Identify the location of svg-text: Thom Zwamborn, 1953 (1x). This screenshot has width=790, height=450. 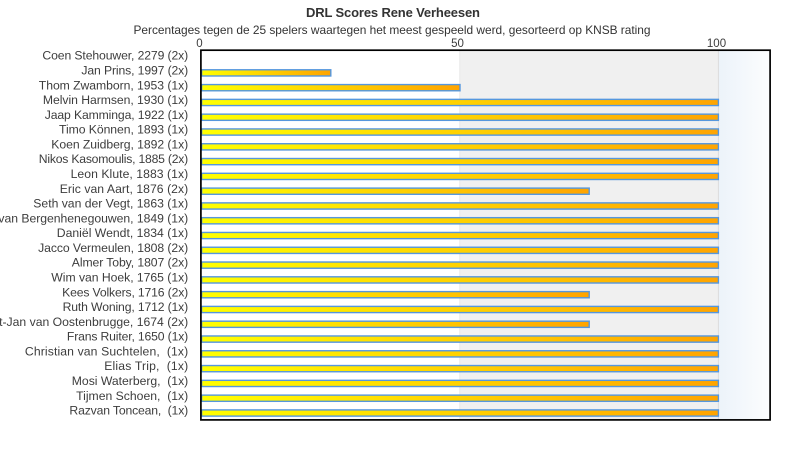
(113, 85).